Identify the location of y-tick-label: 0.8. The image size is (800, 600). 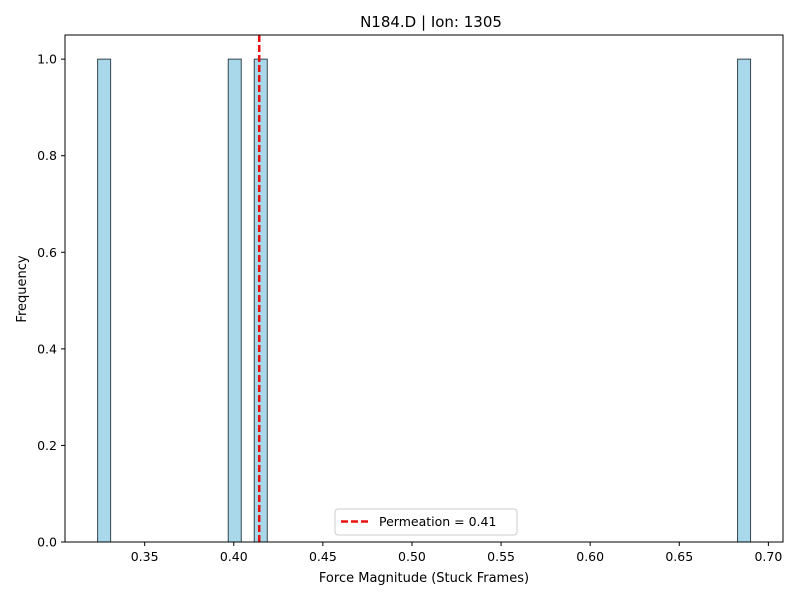
(47, 155).